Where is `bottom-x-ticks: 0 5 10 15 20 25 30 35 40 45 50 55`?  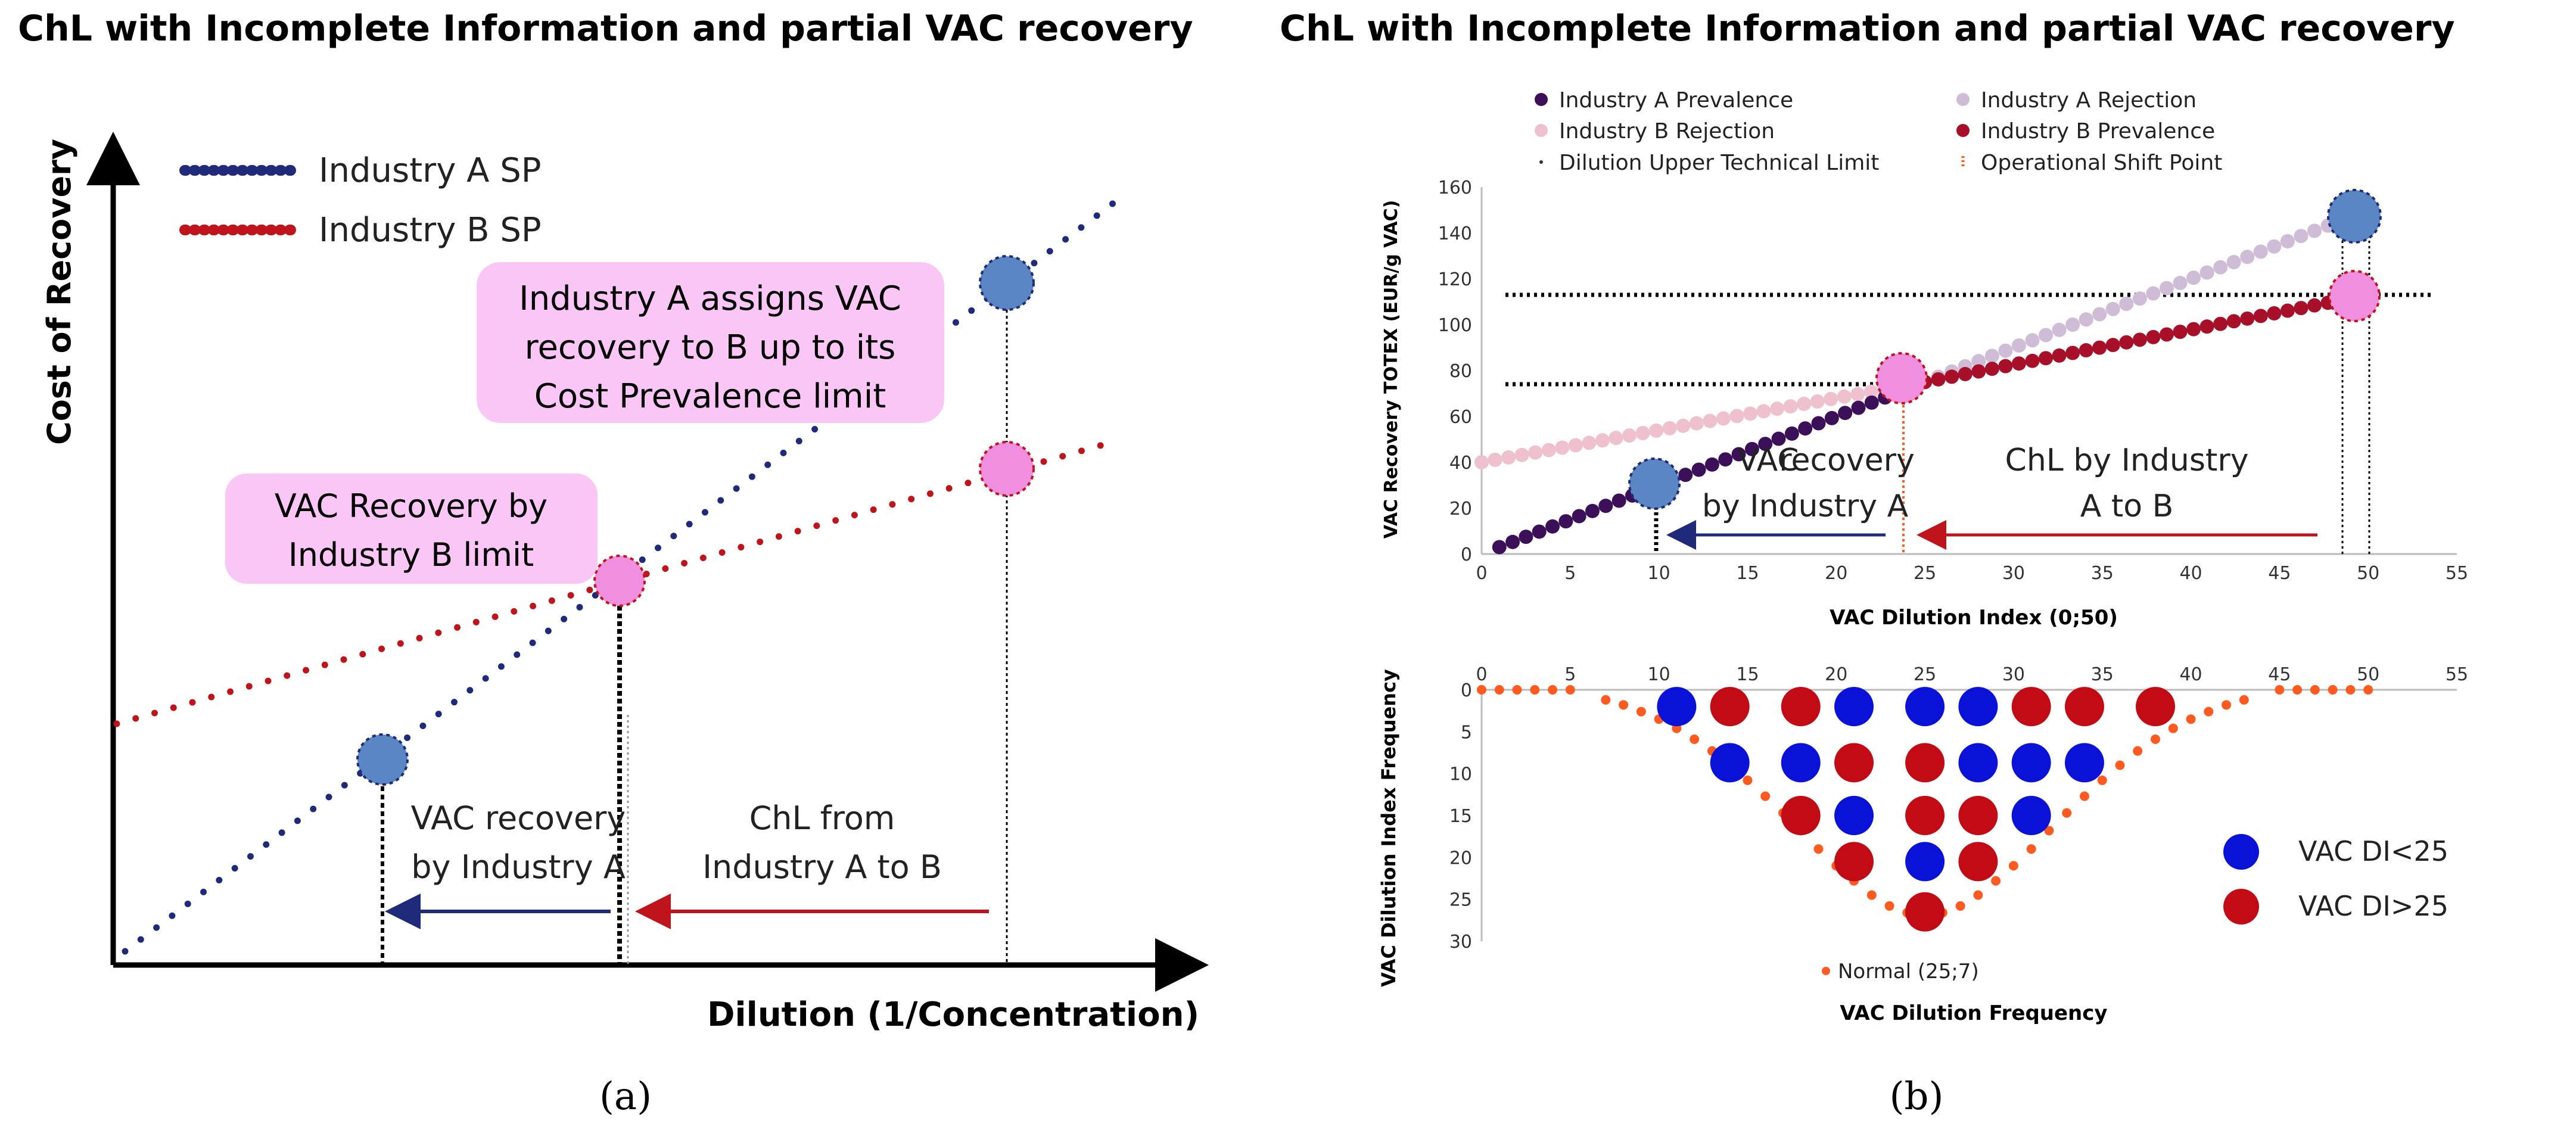
bottom-x-ticks: 0 5 10 15 20 25 30 35 40 45 50 55 is located at coordinates (1972, 674).